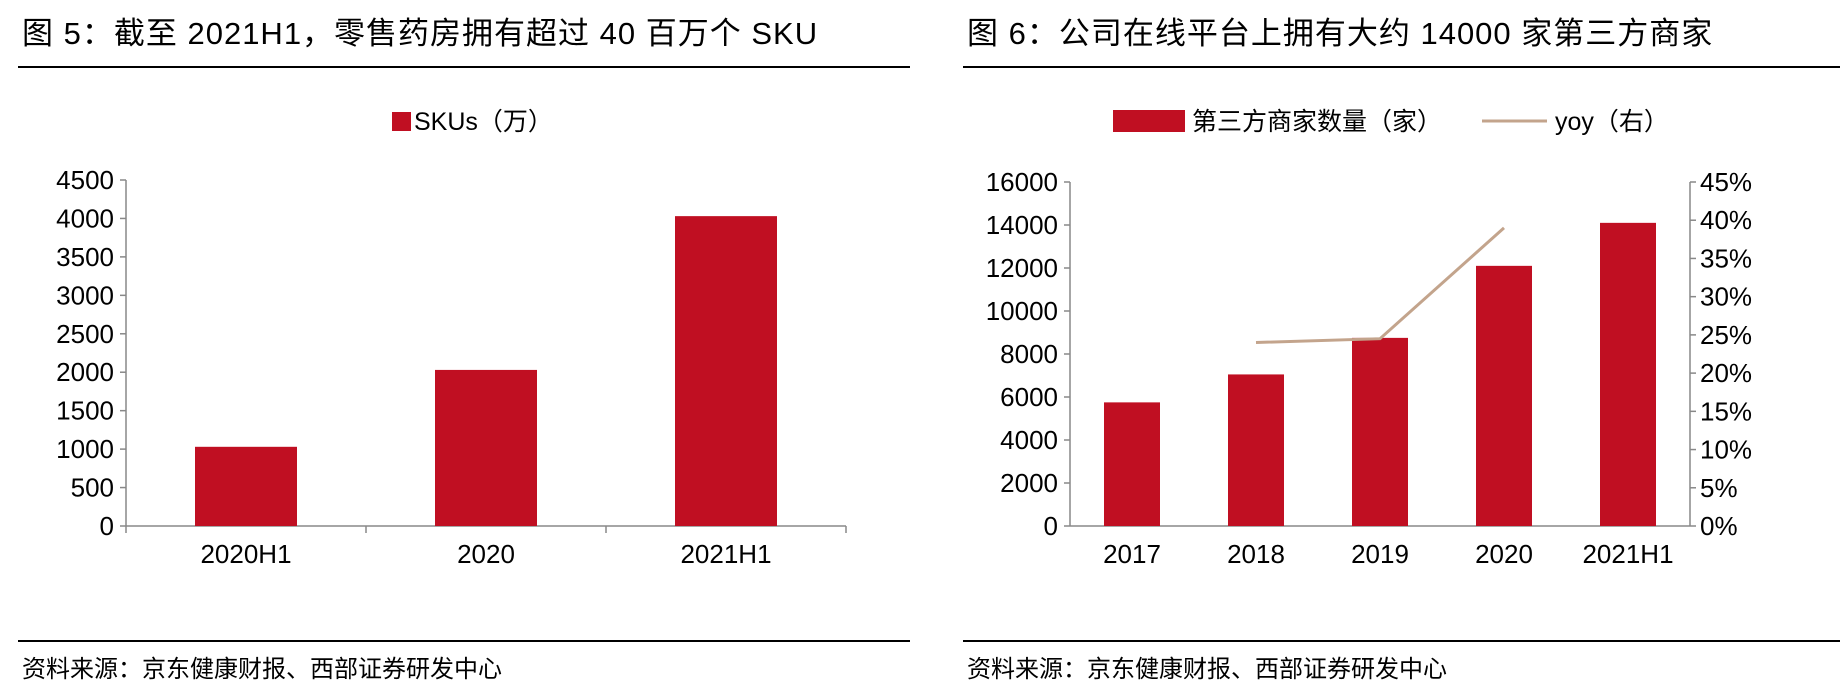  I want to click on y2-tick-label: 5%, so click(1719, 488).